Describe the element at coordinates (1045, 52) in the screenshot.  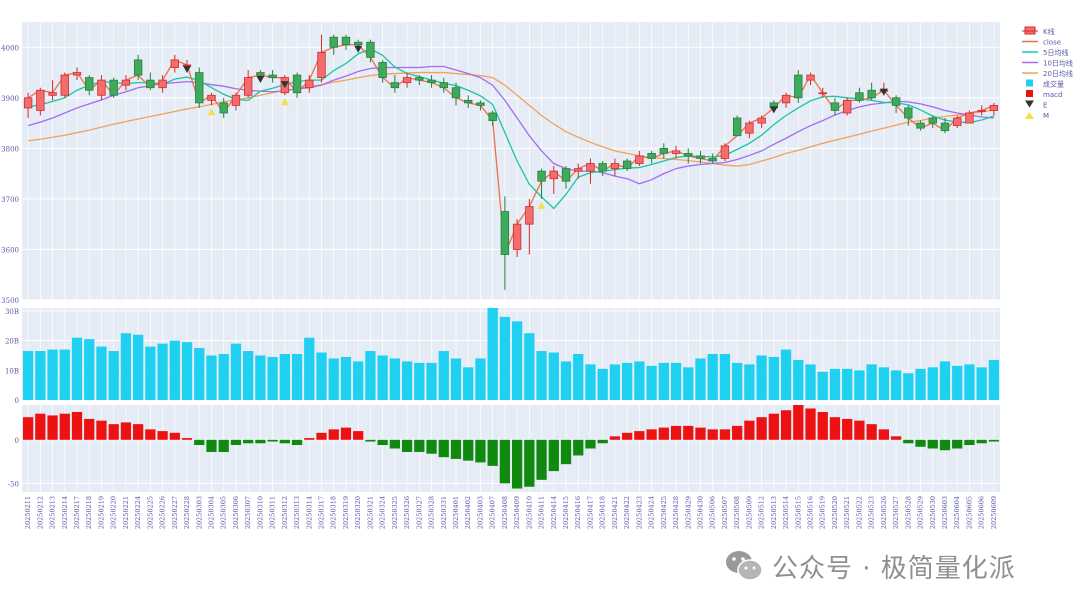
I see `legend-item: 5日均线` at that location.